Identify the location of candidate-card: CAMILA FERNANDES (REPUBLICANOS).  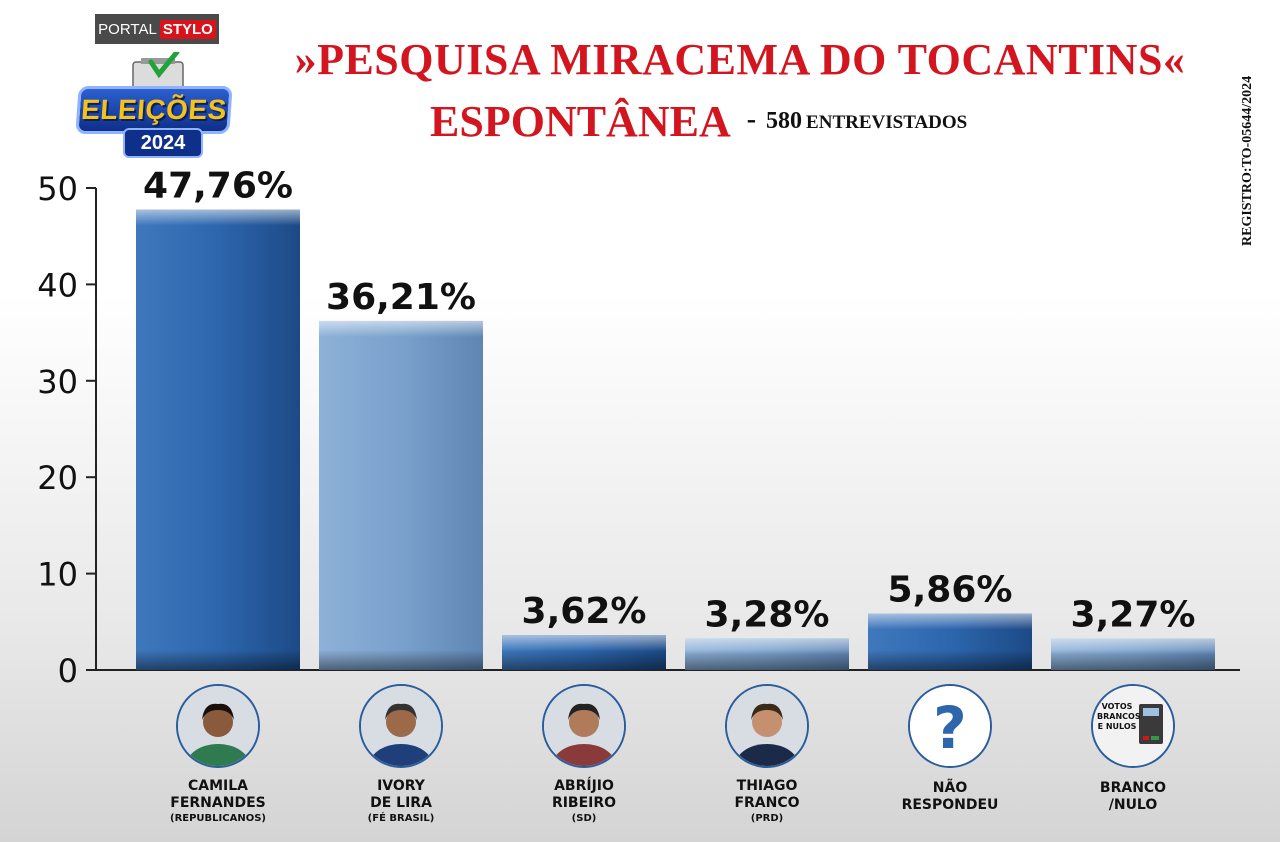
(218, 753).